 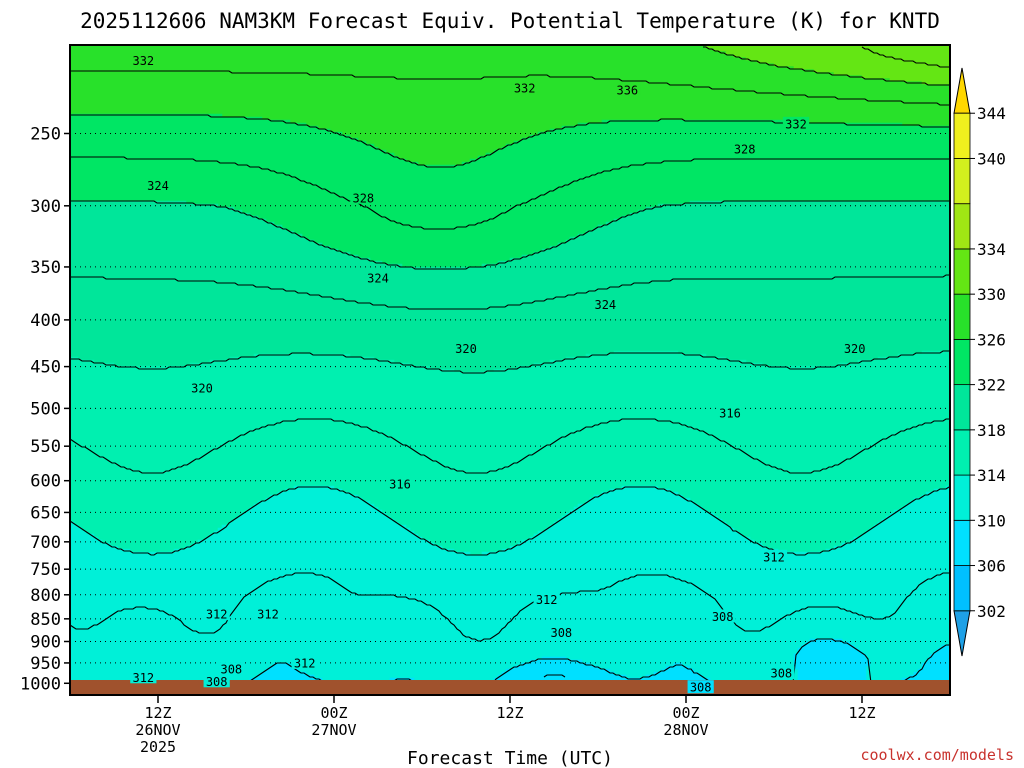 What do you see at coordinates (157, 730) in the screenshot?
I see `x-tick-label: 26NOV` at bounding box center [157, 730].